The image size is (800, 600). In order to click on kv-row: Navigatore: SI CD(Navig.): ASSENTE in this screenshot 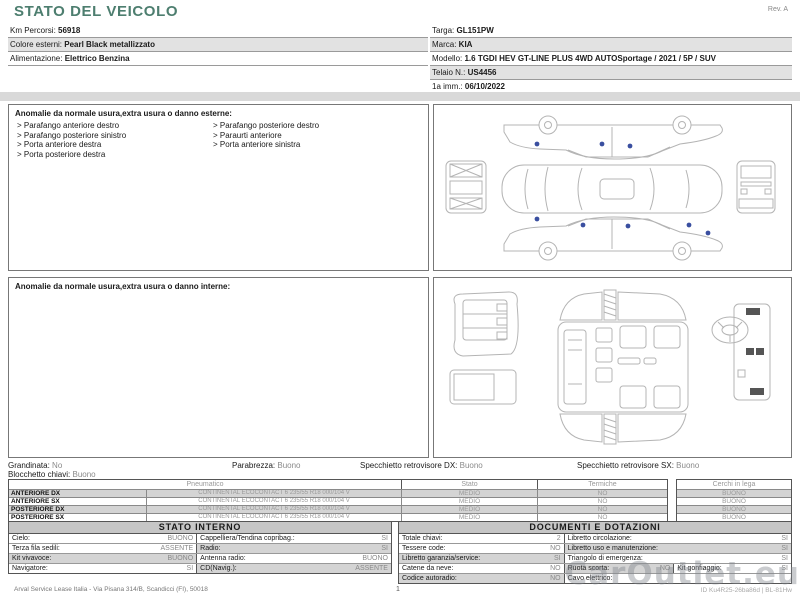, I will do `click(200, 568)`.